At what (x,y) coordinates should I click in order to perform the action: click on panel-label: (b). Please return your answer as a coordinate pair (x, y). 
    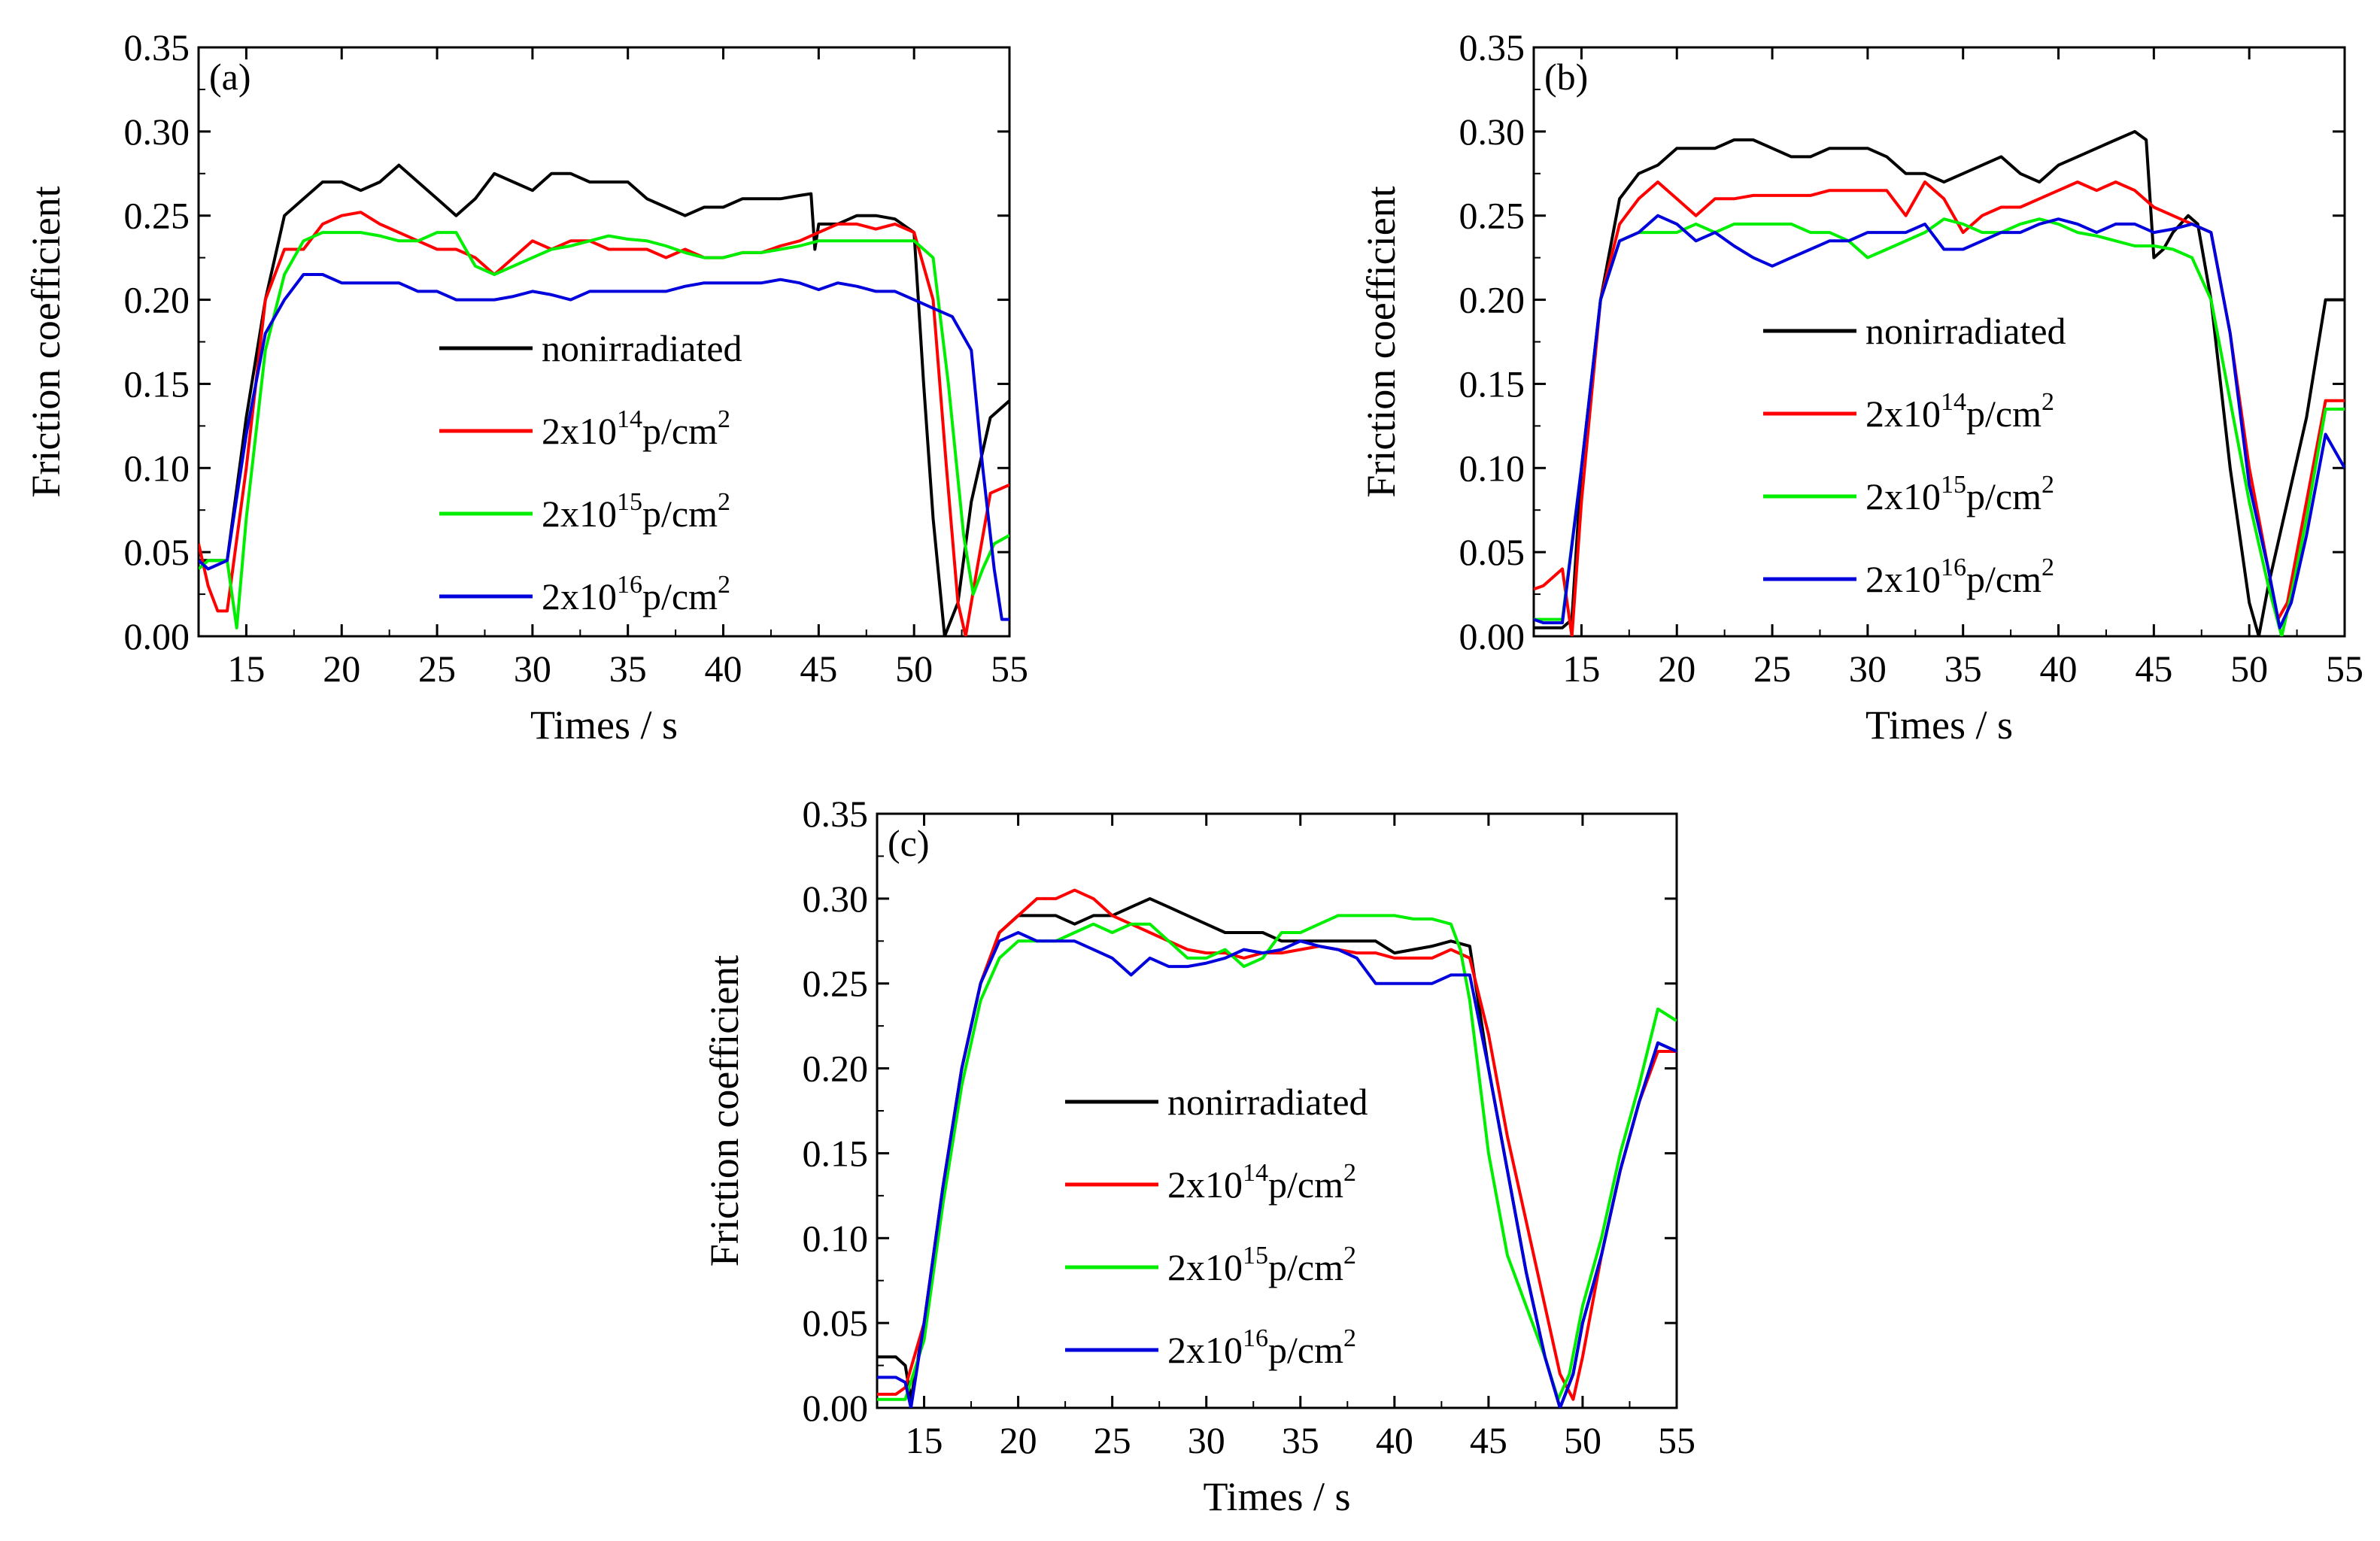
    Looking at the image, I should click on (1566, 77).